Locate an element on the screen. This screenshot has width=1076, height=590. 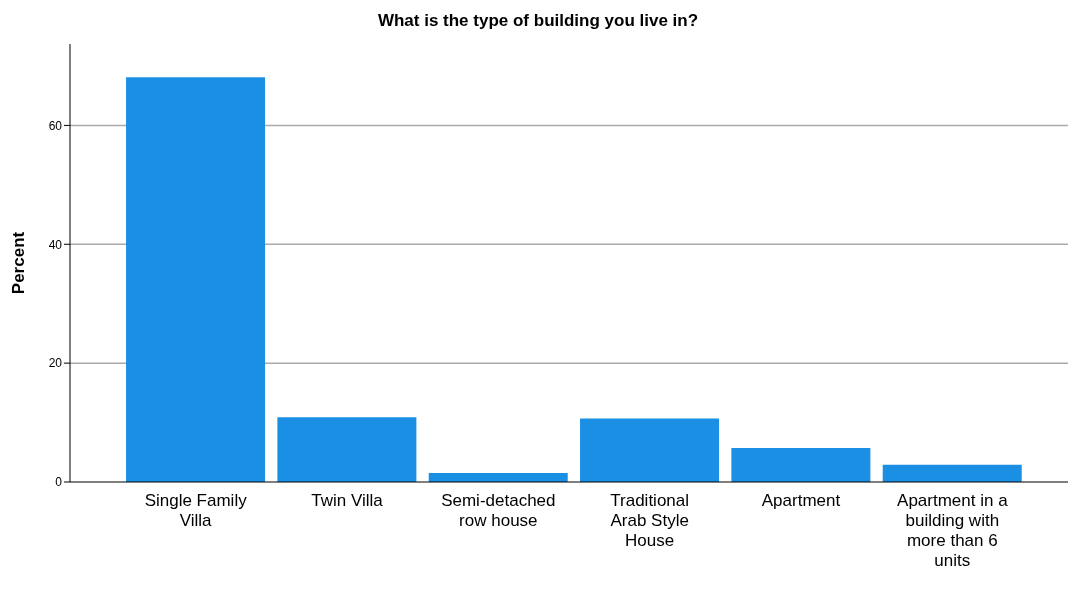
x-tick-label: Apartment in a building with more than 6 units is located at coordinates (953, 530).